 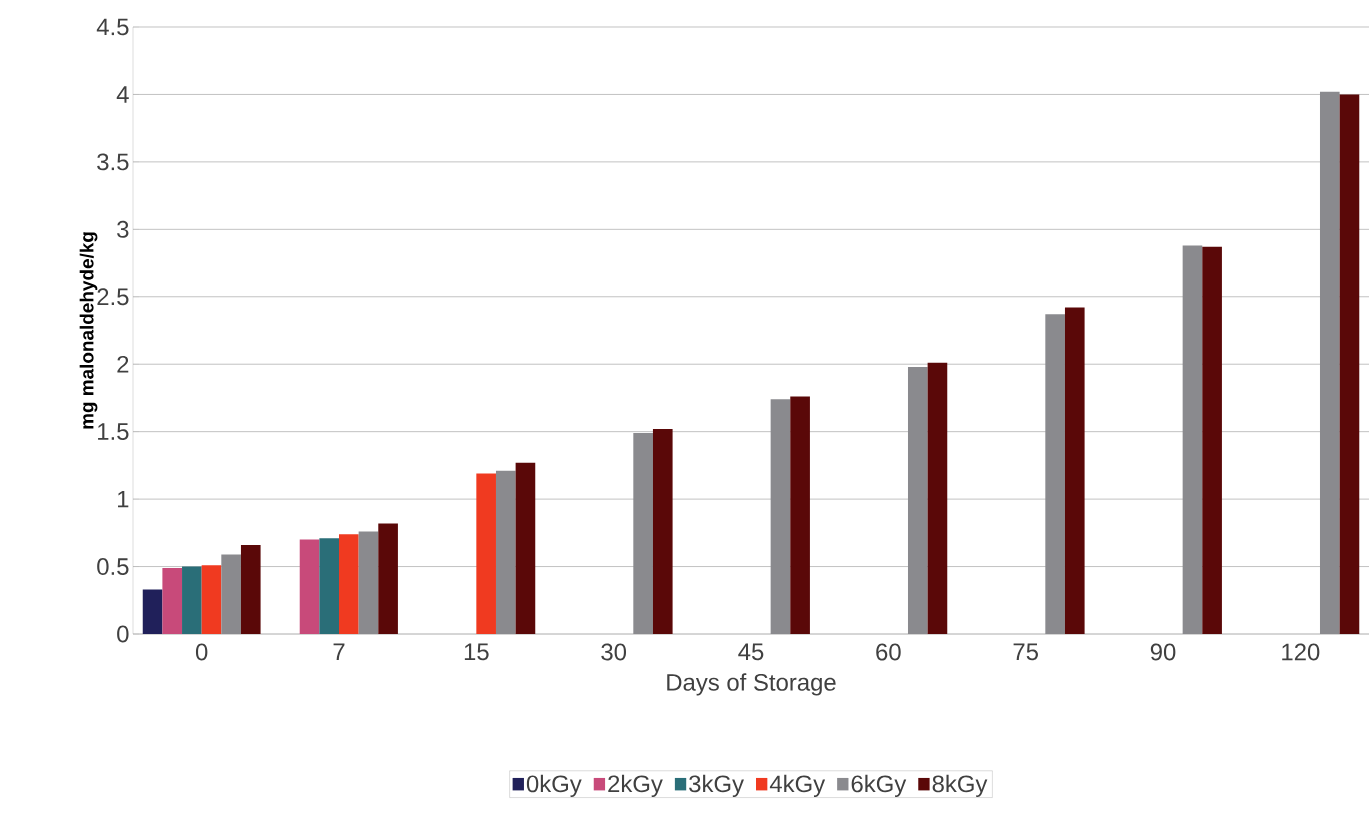 What do you see at coordinates (879, 786) in the screenshot?
I see `legend-label: 6kGy` at bounding box center [879, 786].